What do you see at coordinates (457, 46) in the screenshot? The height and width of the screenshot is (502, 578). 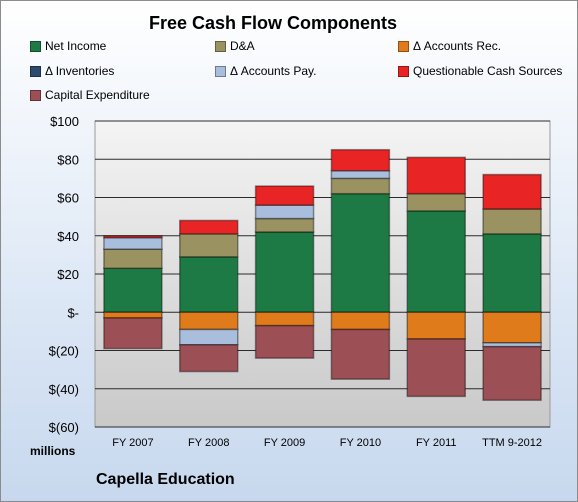 I see `legend-label: Δ Accounts Rec.` at bounding box center [457, 46].